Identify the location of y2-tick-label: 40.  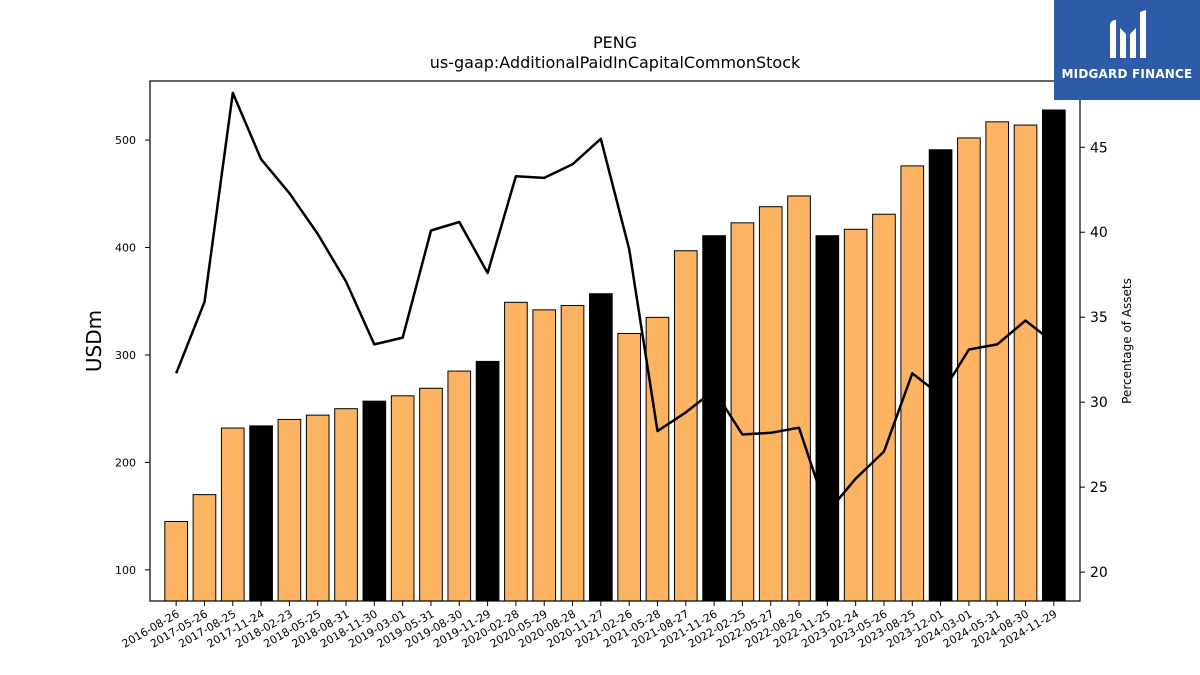
(1099, 233).